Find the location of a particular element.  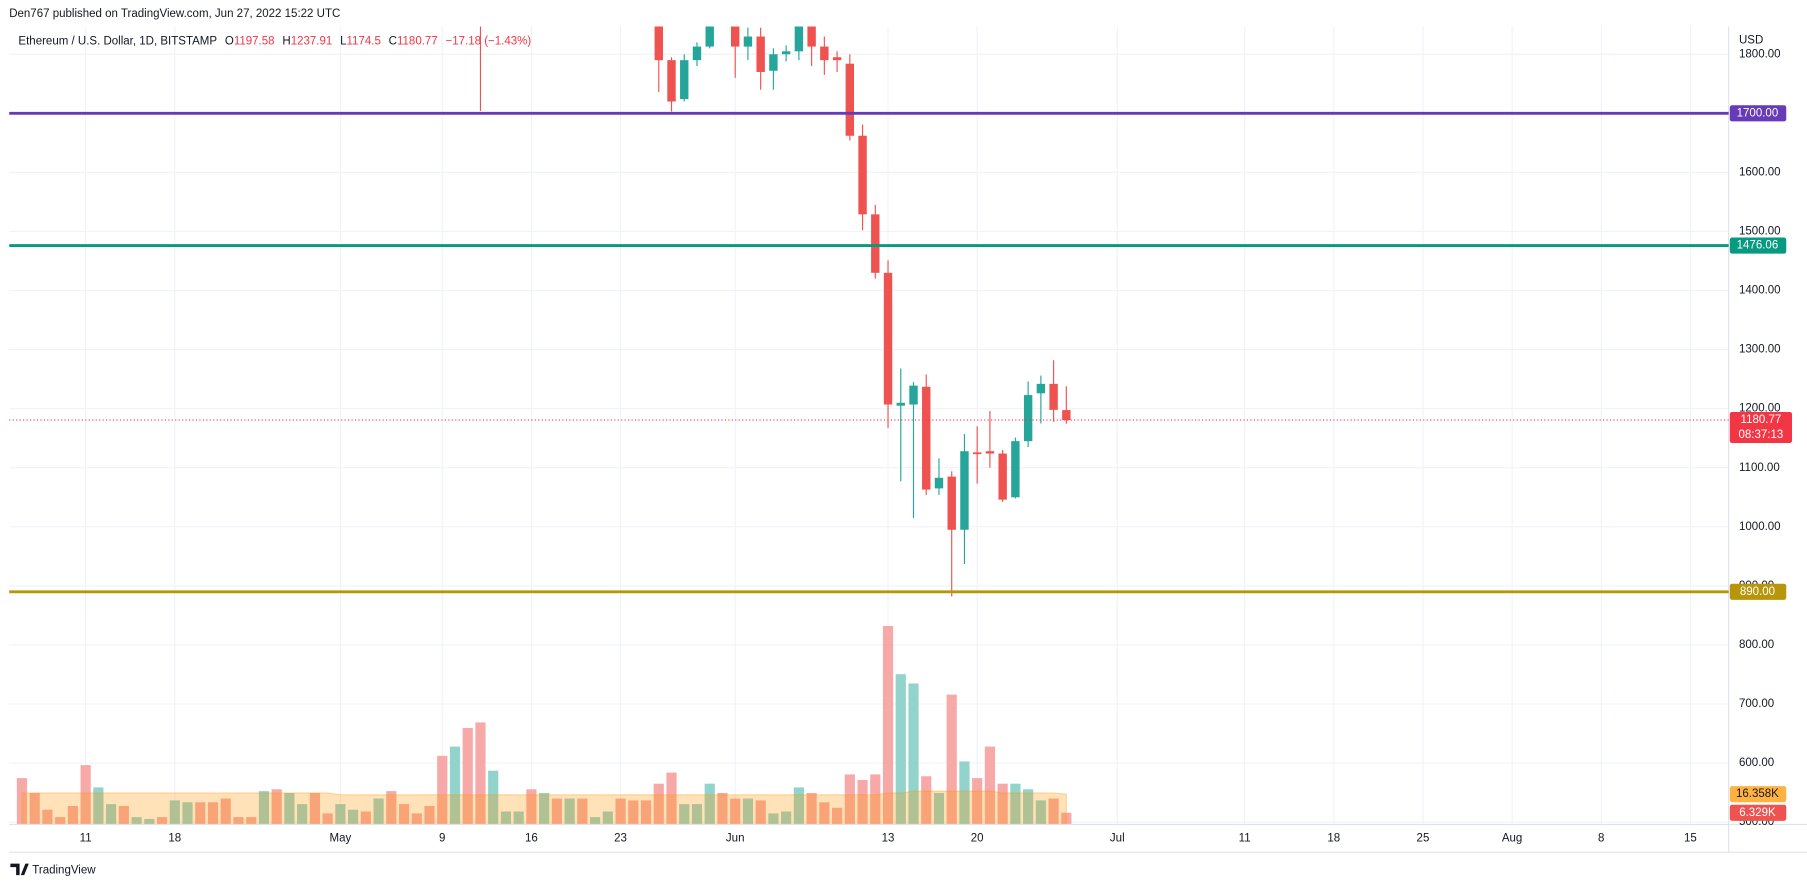

last-price-label: 1180.77 is located at coordinates (1761, 420).